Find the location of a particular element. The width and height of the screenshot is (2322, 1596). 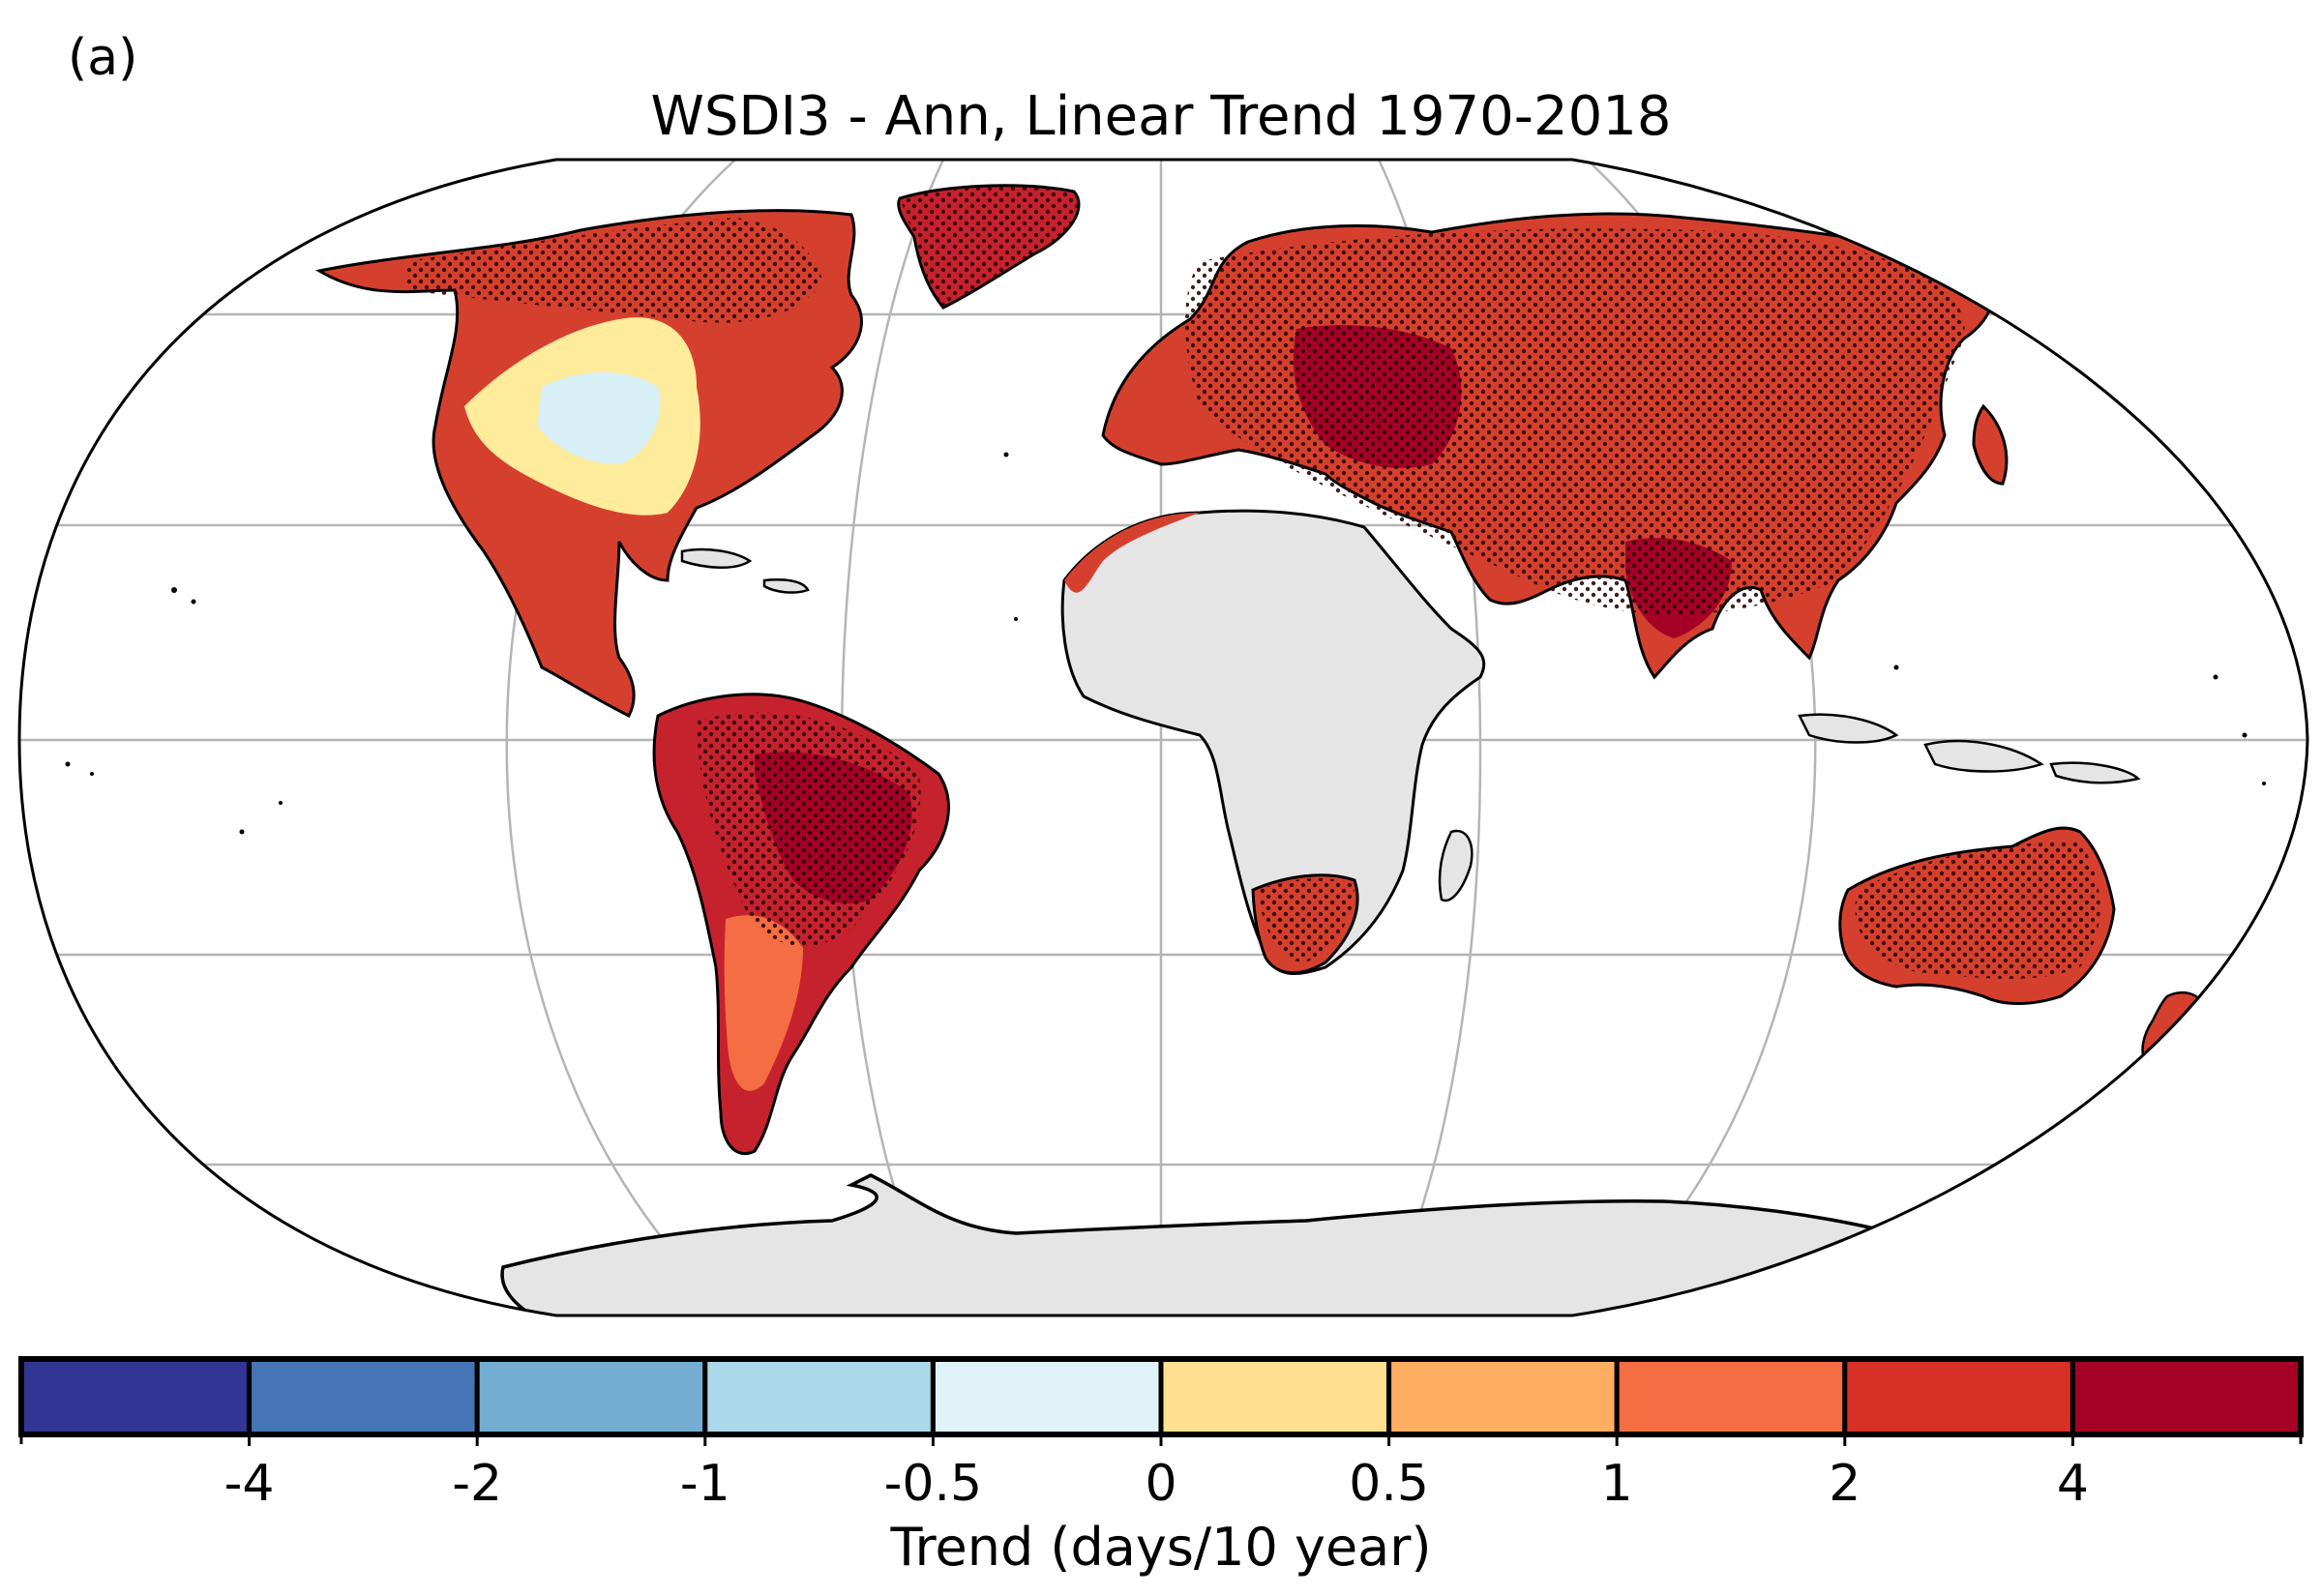

japan-shape is located at coordinates (1990, 444).